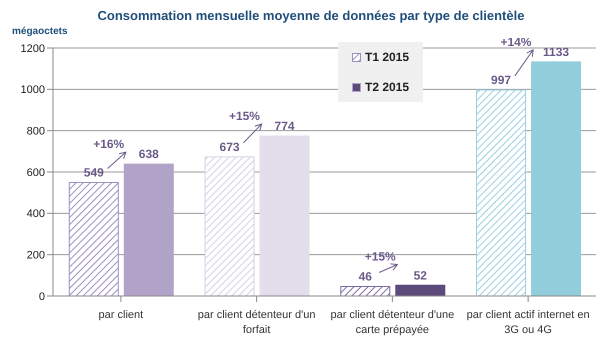 This screenshot has width=614, height=348. I want to click on legend-label: T2 2015, so click(387, 87).